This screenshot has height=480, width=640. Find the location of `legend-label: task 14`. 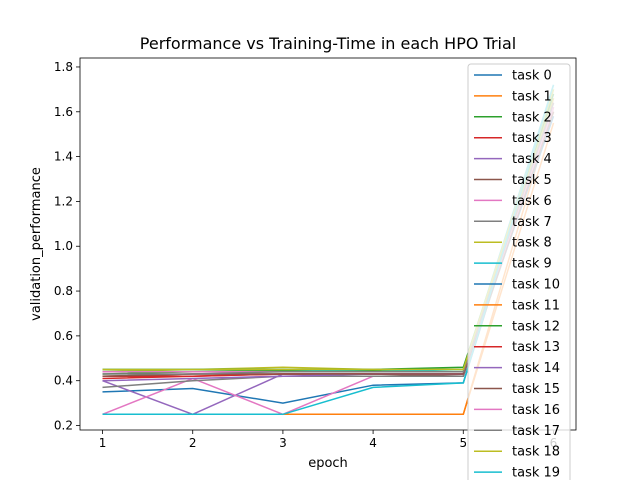

legend-label: task 14 is located at coordinates (536, 368).